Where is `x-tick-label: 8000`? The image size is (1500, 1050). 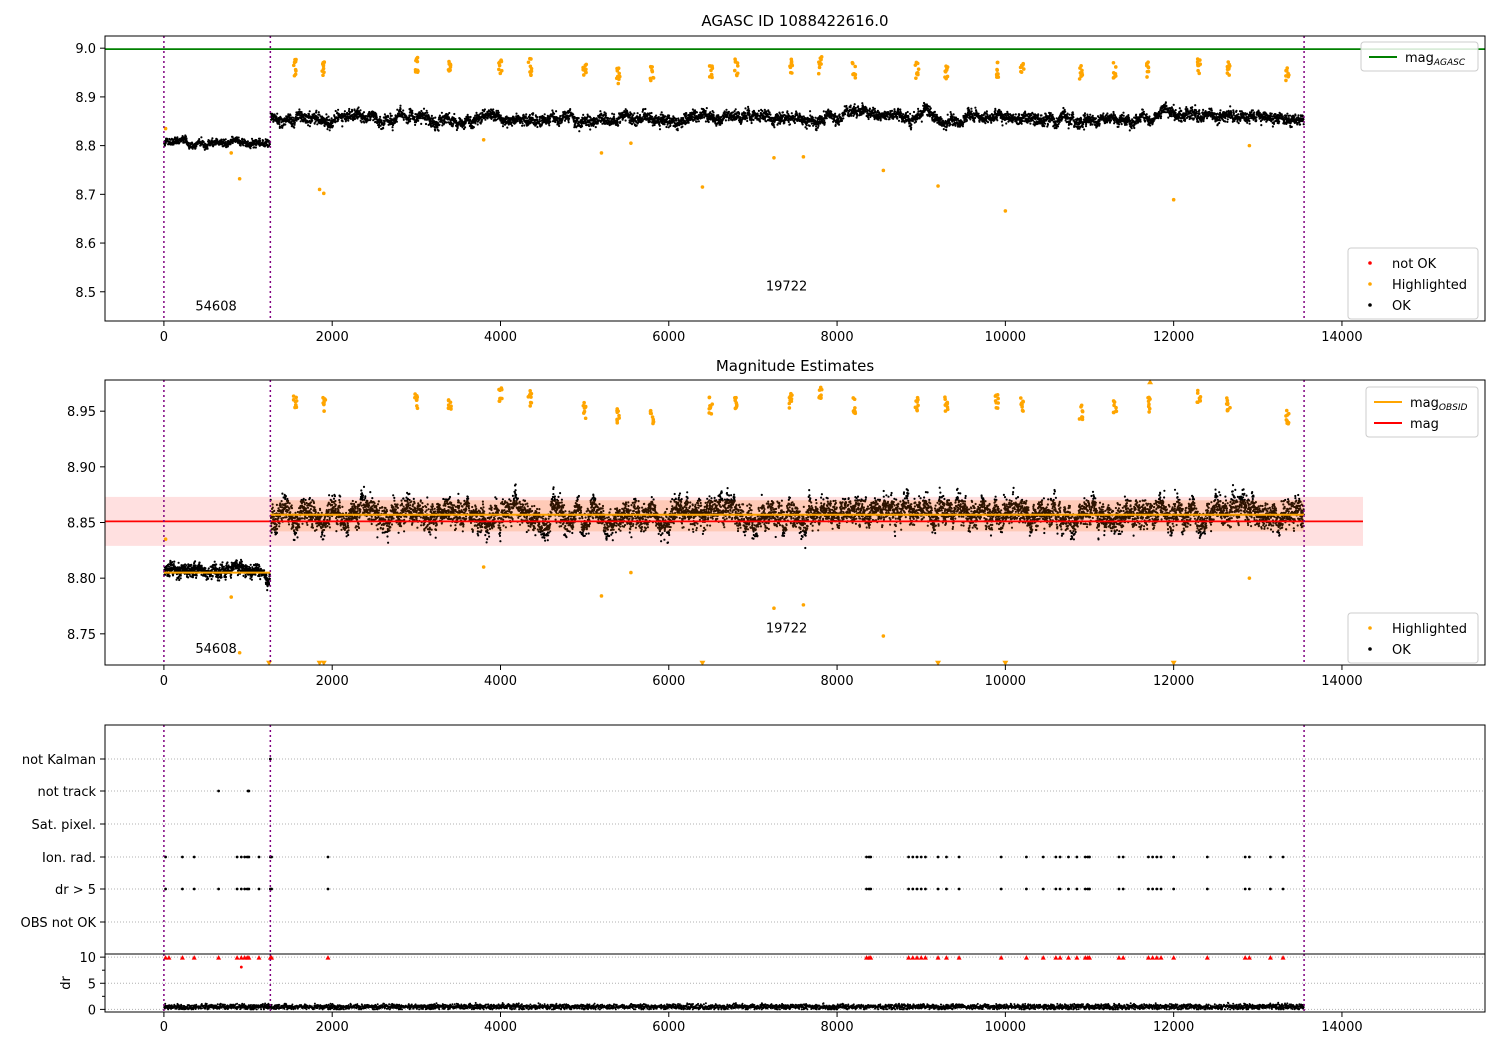
x-tick-label: 8000 is located at coordinates (837, 337).